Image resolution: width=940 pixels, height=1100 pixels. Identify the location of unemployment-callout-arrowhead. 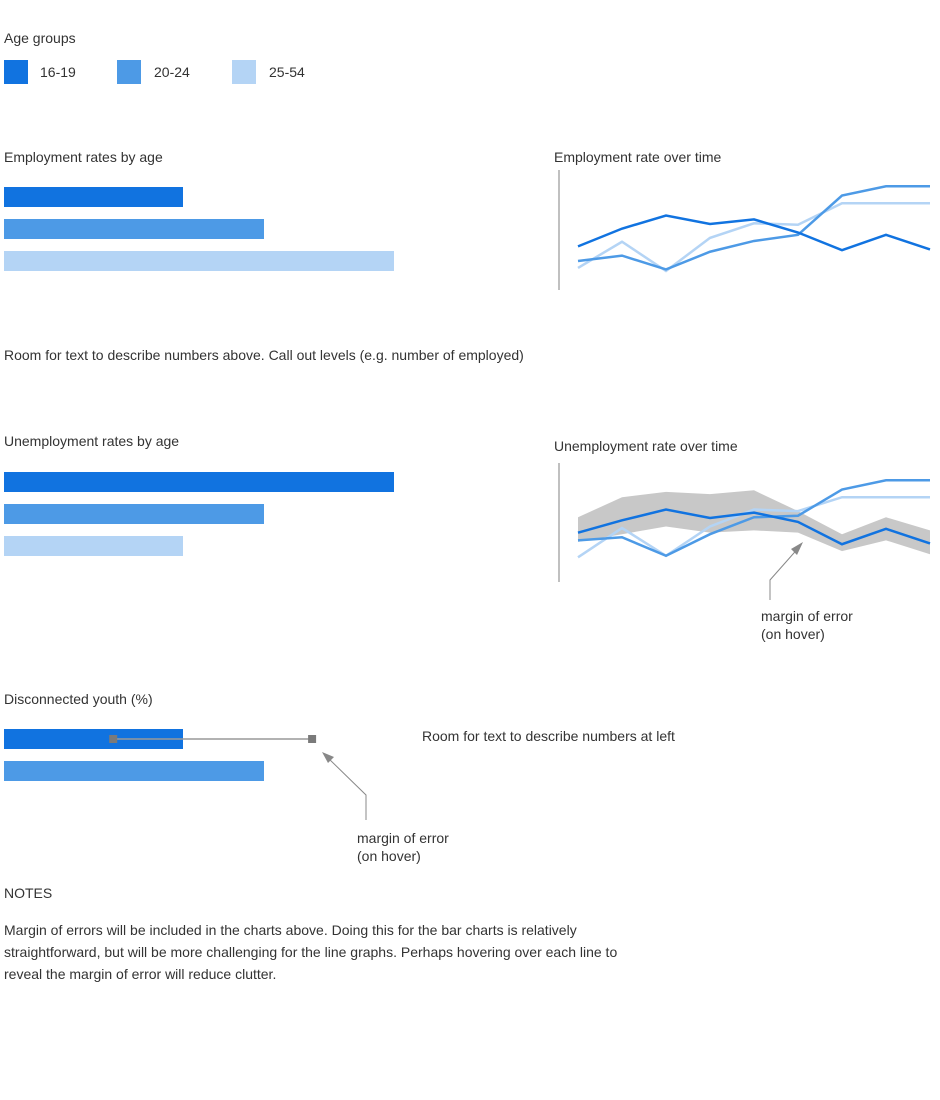
(797, 548).